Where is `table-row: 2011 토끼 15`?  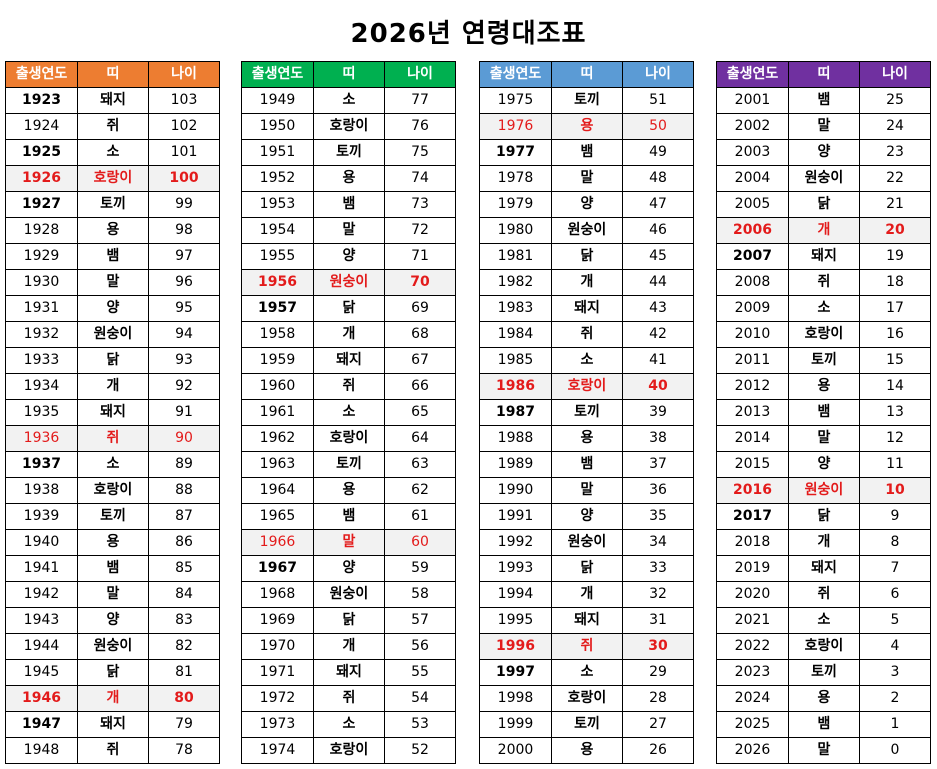
table-row: 2011 토끼 15 is located at coordinates (823, 360).